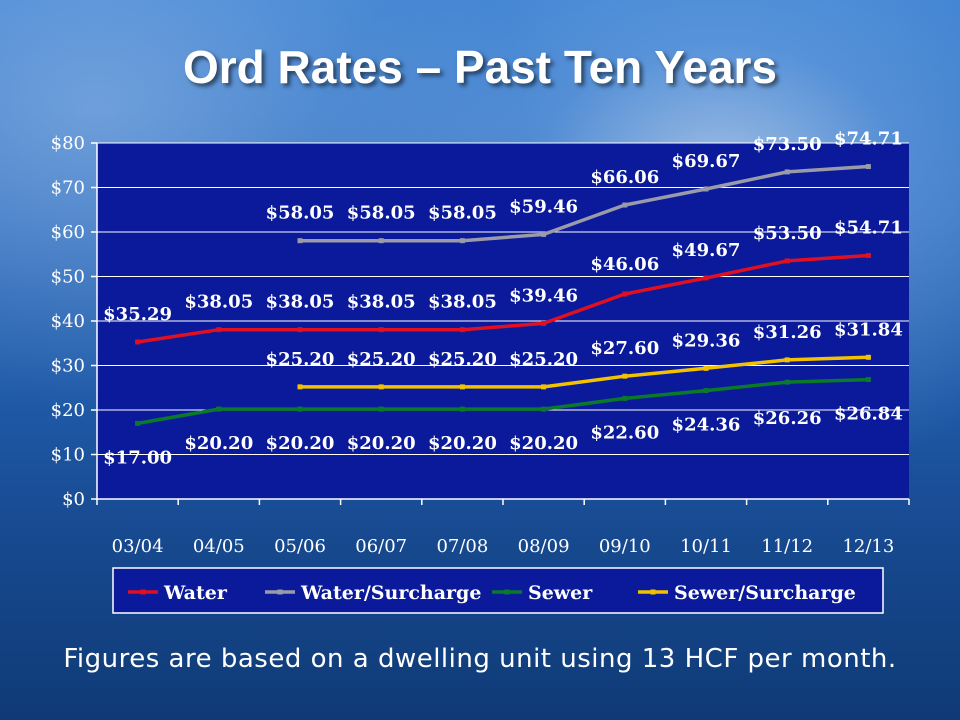 The height and width of the screenshot is (720, 960). I want to click on y-tick-label: $60, so click(68, 232).